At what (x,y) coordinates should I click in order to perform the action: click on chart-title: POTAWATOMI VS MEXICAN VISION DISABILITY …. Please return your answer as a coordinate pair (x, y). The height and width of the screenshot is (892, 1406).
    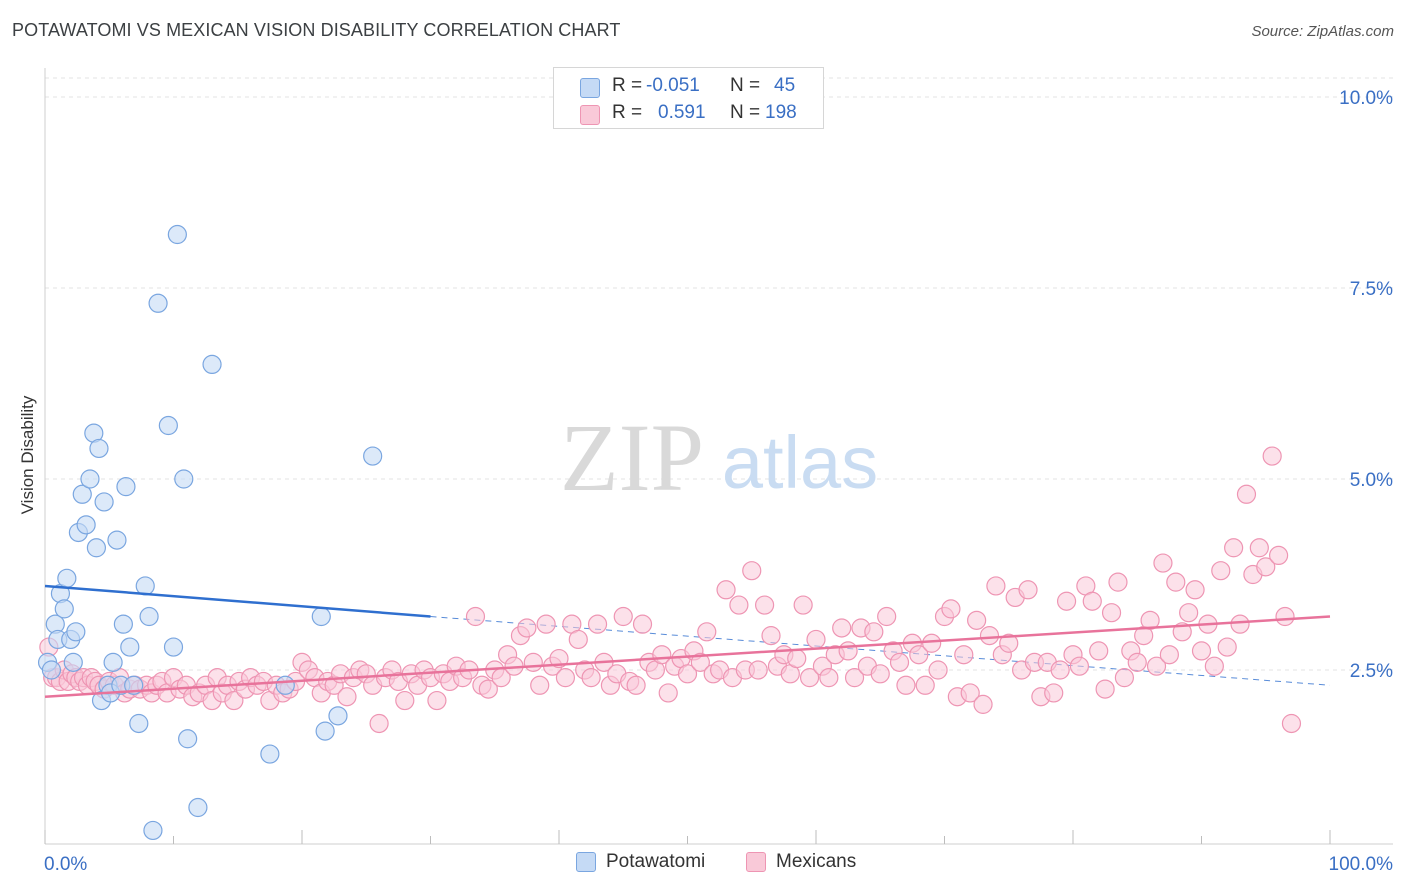
    Looking at the image, I should click on (316, 30).